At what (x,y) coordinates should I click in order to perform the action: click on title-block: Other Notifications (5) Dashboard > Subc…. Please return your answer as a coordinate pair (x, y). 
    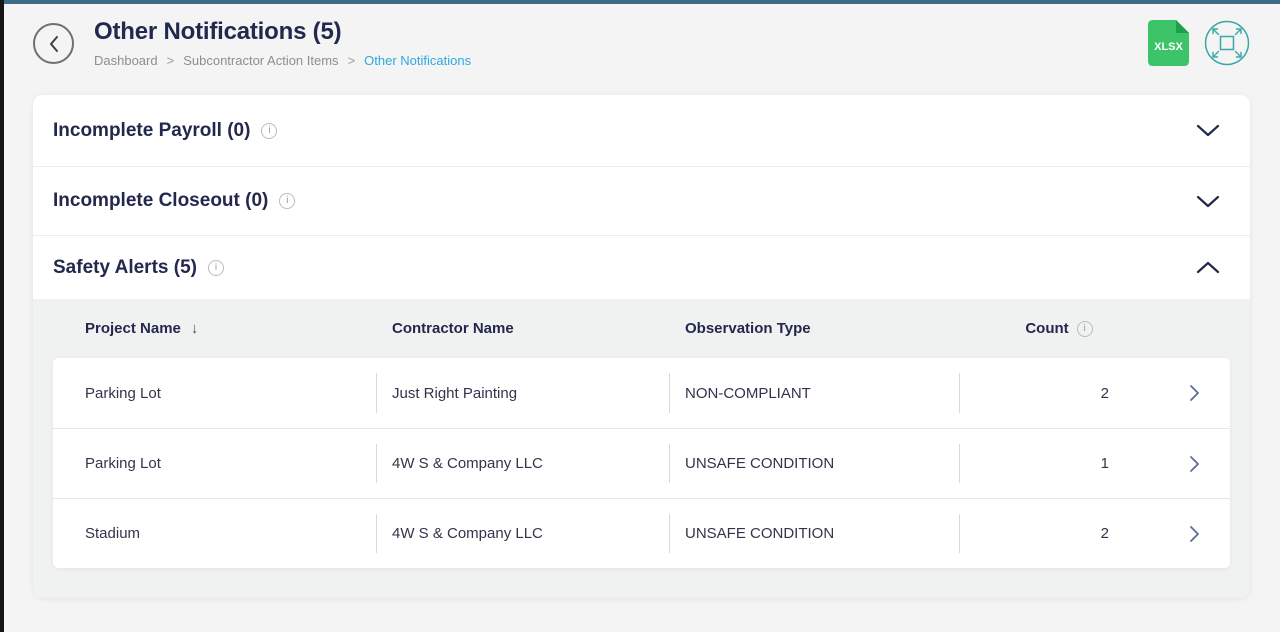
    Looking at the image, I should click on (282, 43).